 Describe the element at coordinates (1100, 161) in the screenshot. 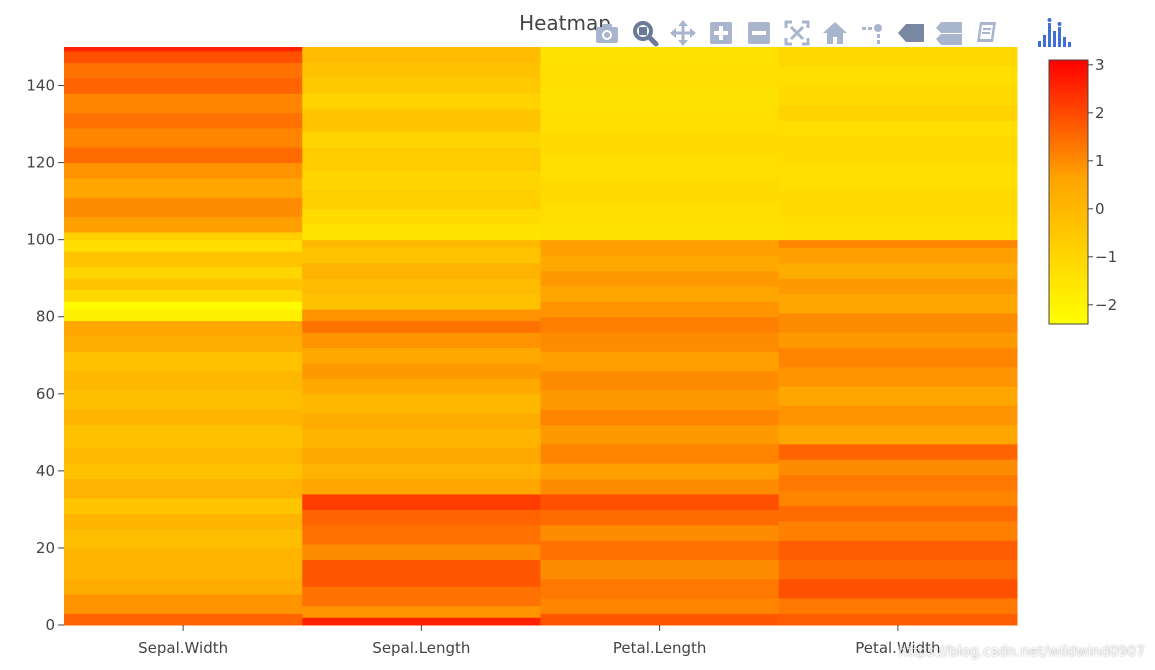

I see `colorbar-tick-label: 1` at that location.